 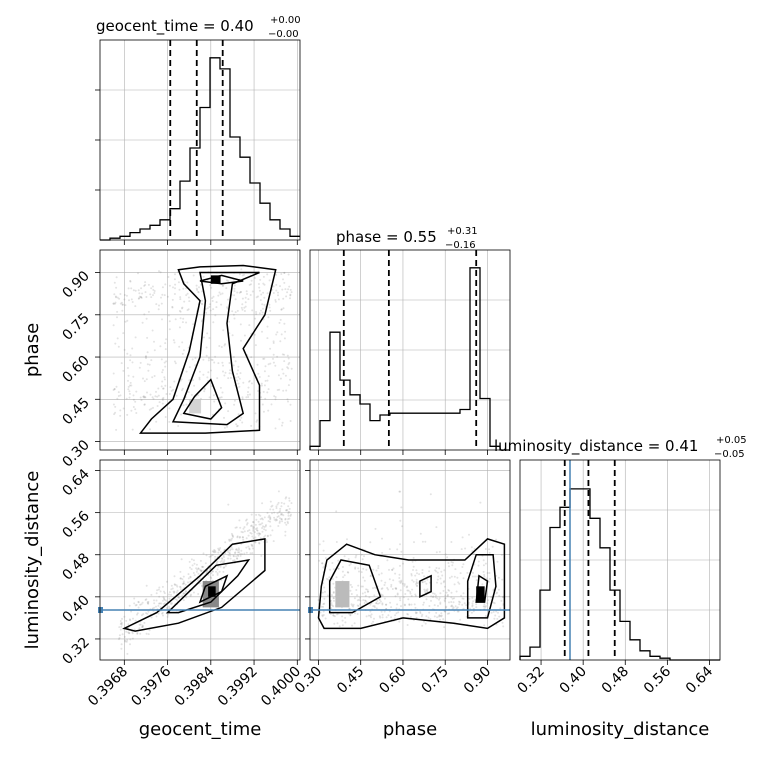 I want to click on xlabel-geocent-time: geocent_time, so click(x=200, y=729).